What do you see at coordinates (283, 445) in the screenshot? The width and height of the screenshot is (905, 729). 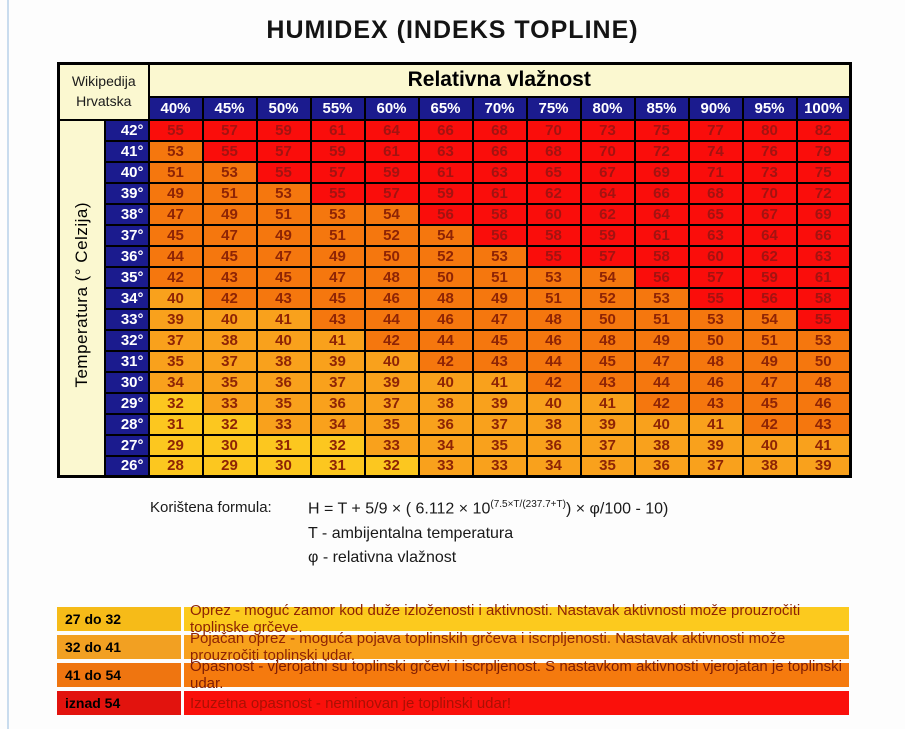 I see `humidex-value-cell: 31` at bounding box center [283, 445].